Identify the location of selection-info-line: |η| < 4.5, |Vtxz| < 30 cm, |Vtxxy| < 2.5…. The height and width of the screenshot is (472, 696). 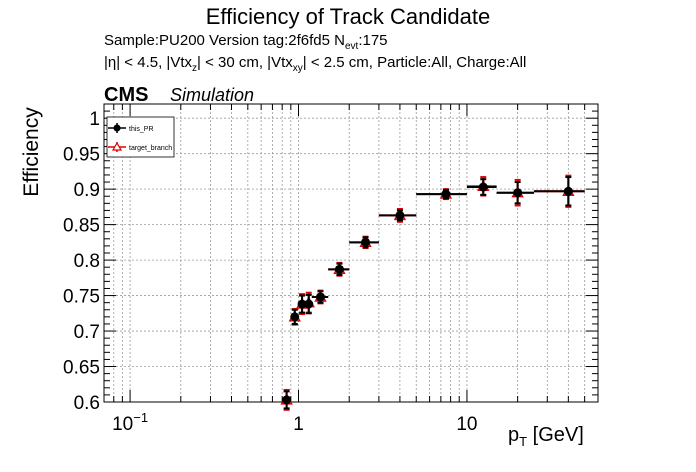
(315, 64).